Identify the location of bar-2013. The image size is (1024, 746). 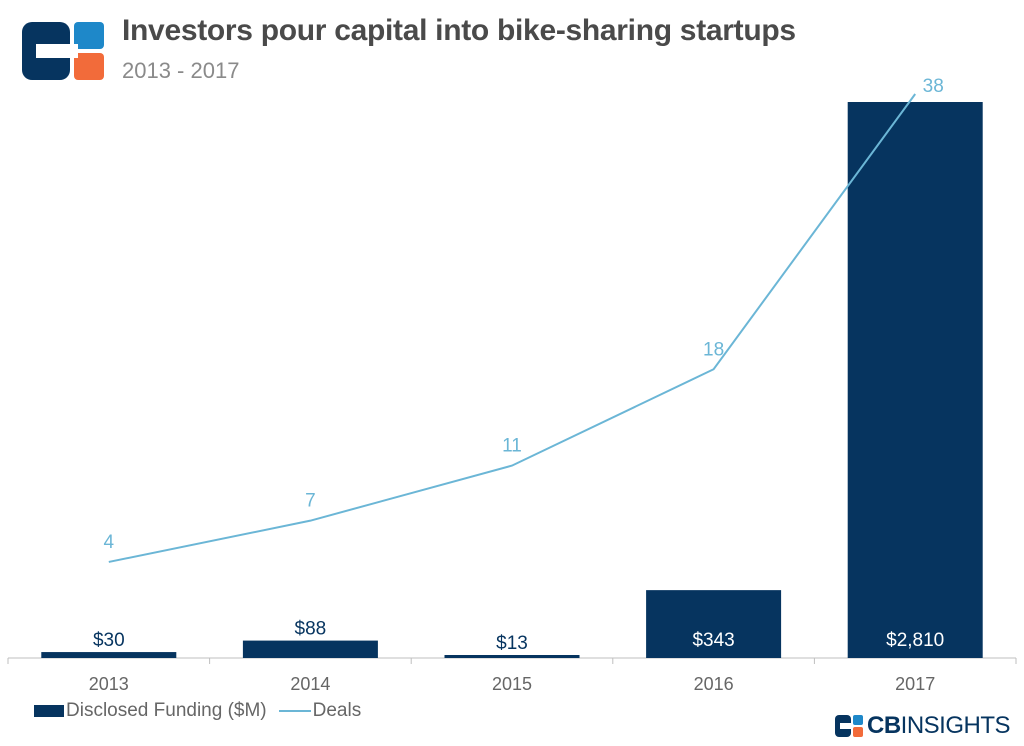
(109, 655).